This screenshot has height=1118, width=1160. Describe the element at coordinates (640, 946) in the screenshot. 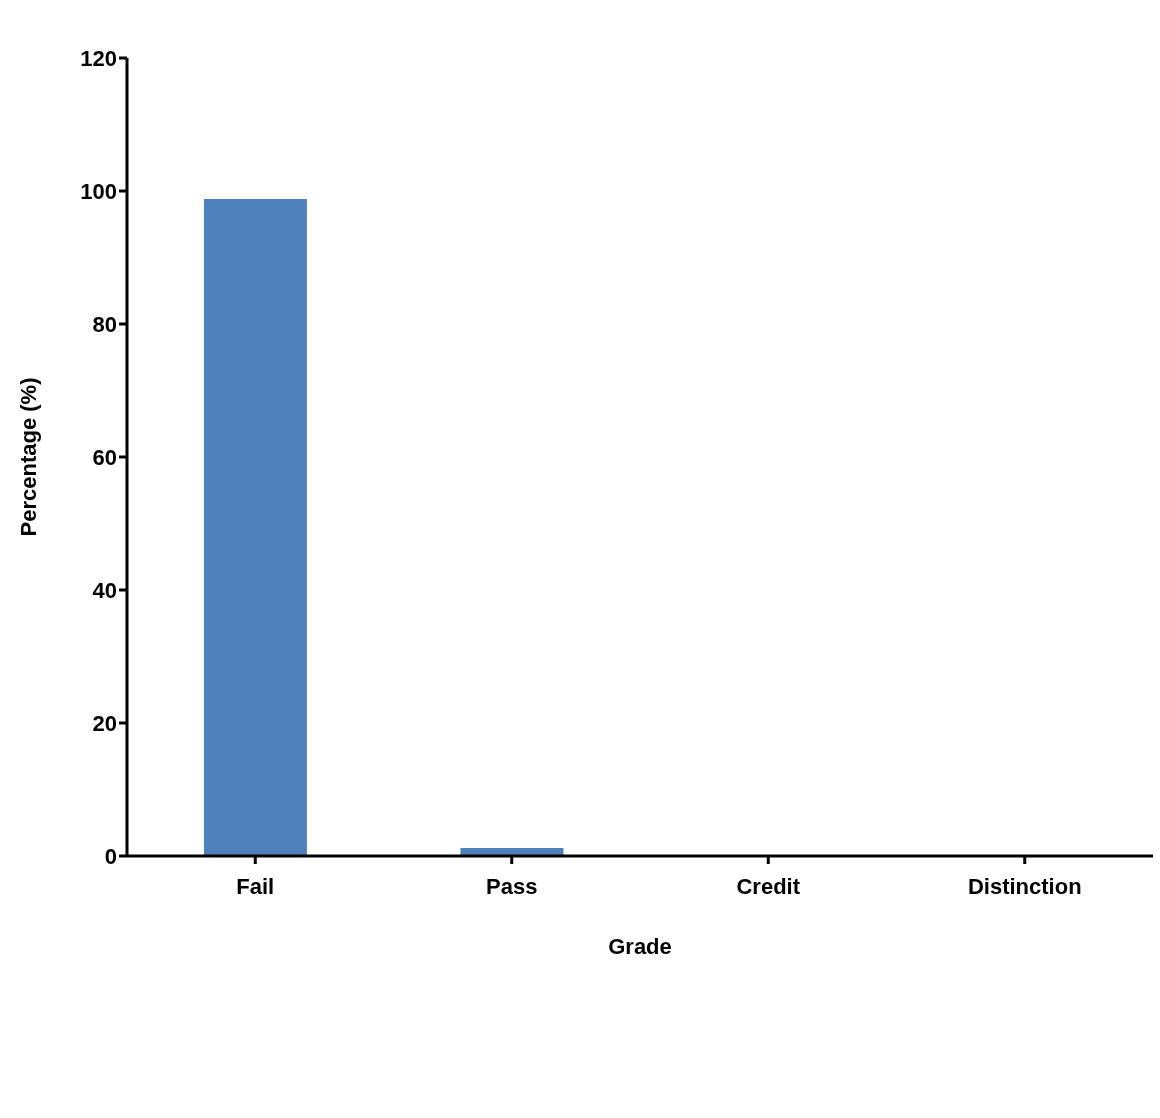

I see `x-axis-title: Grade` at that location.